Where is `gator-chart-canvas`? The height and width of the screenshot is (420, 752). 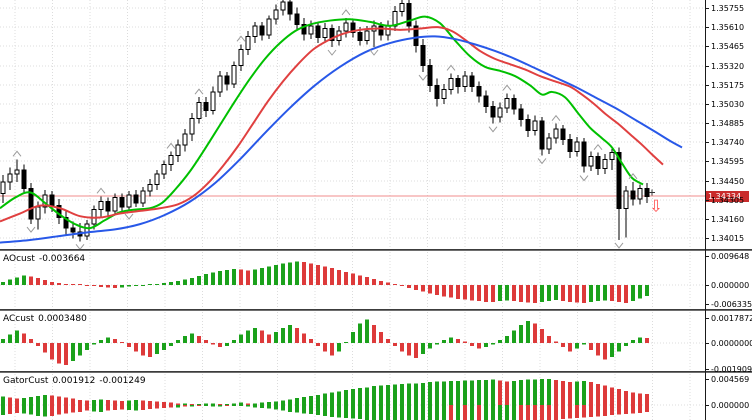
gator-chart-canvas is located at coordinates (352, 397).